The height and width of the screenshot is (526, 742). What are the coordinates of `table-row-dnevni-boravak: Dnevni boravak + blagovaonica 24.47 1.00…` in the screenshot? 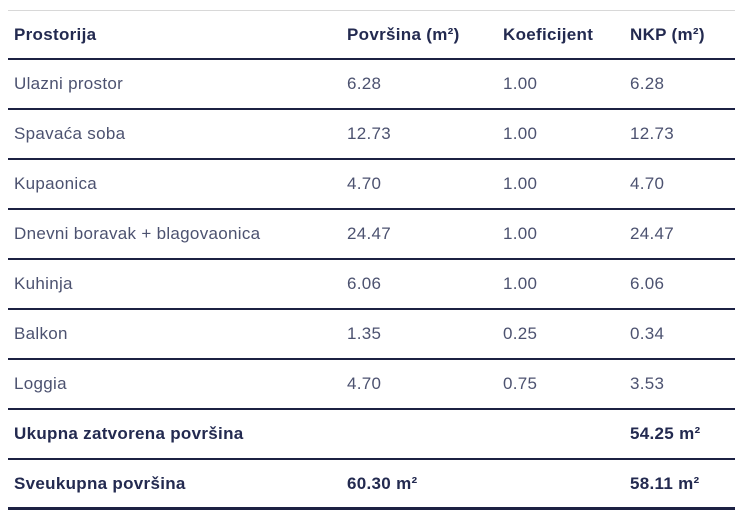 It's located at (371, 235).